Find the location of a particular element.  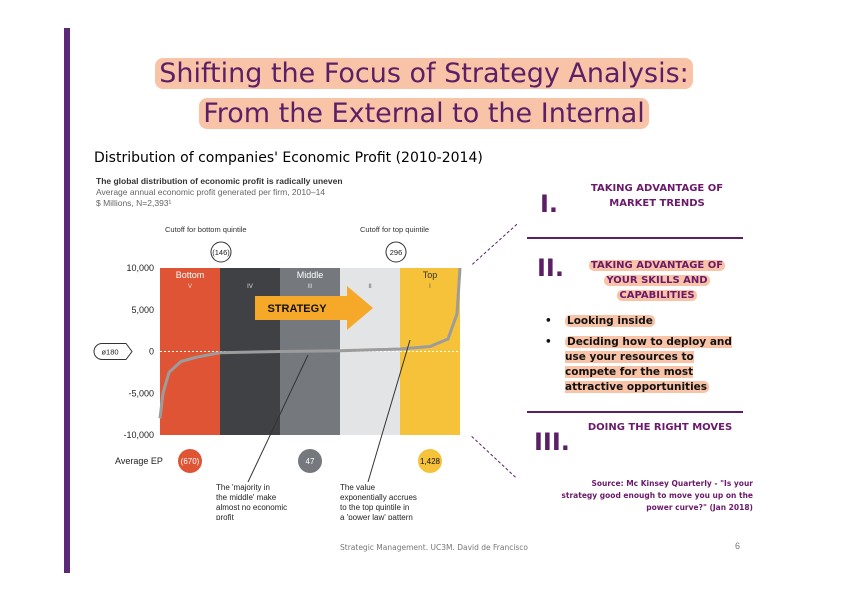

section-2-line-1: TAKING ADVANTAGE OF is located at coordinates (657, 265).